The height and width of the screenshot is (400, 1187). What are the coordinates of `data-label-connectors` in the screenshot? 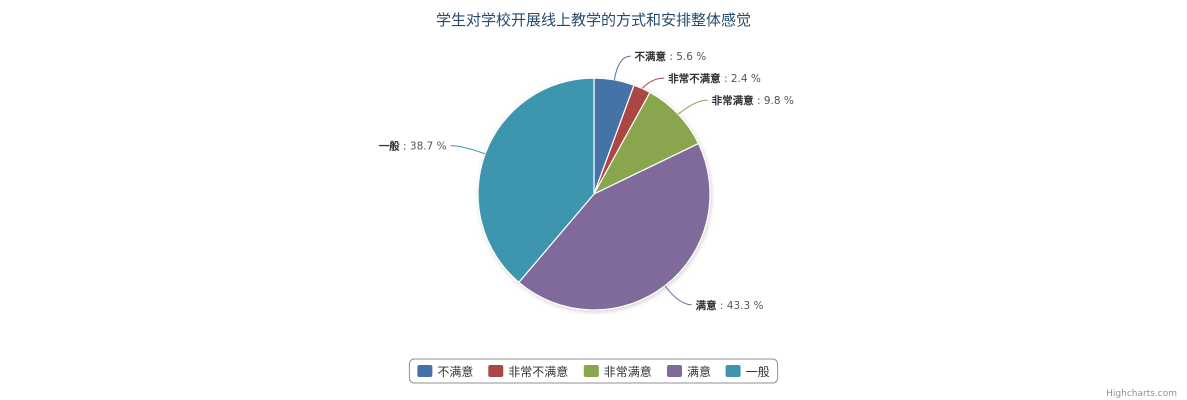 It's located at (579, 180).